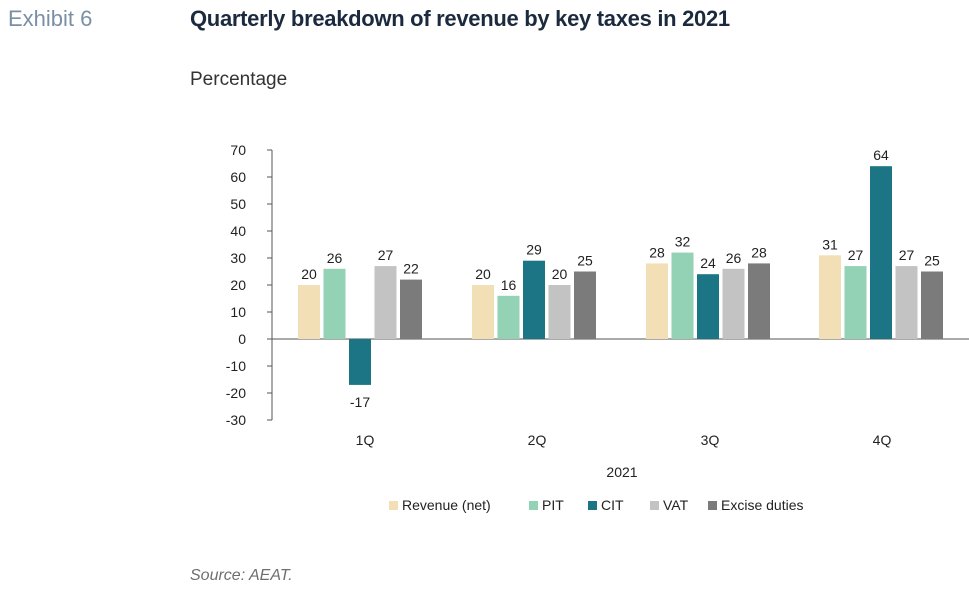  Describe the element at coordinates (238, 312) in the screenshot. I see `y-tick-label: 10` at that location.